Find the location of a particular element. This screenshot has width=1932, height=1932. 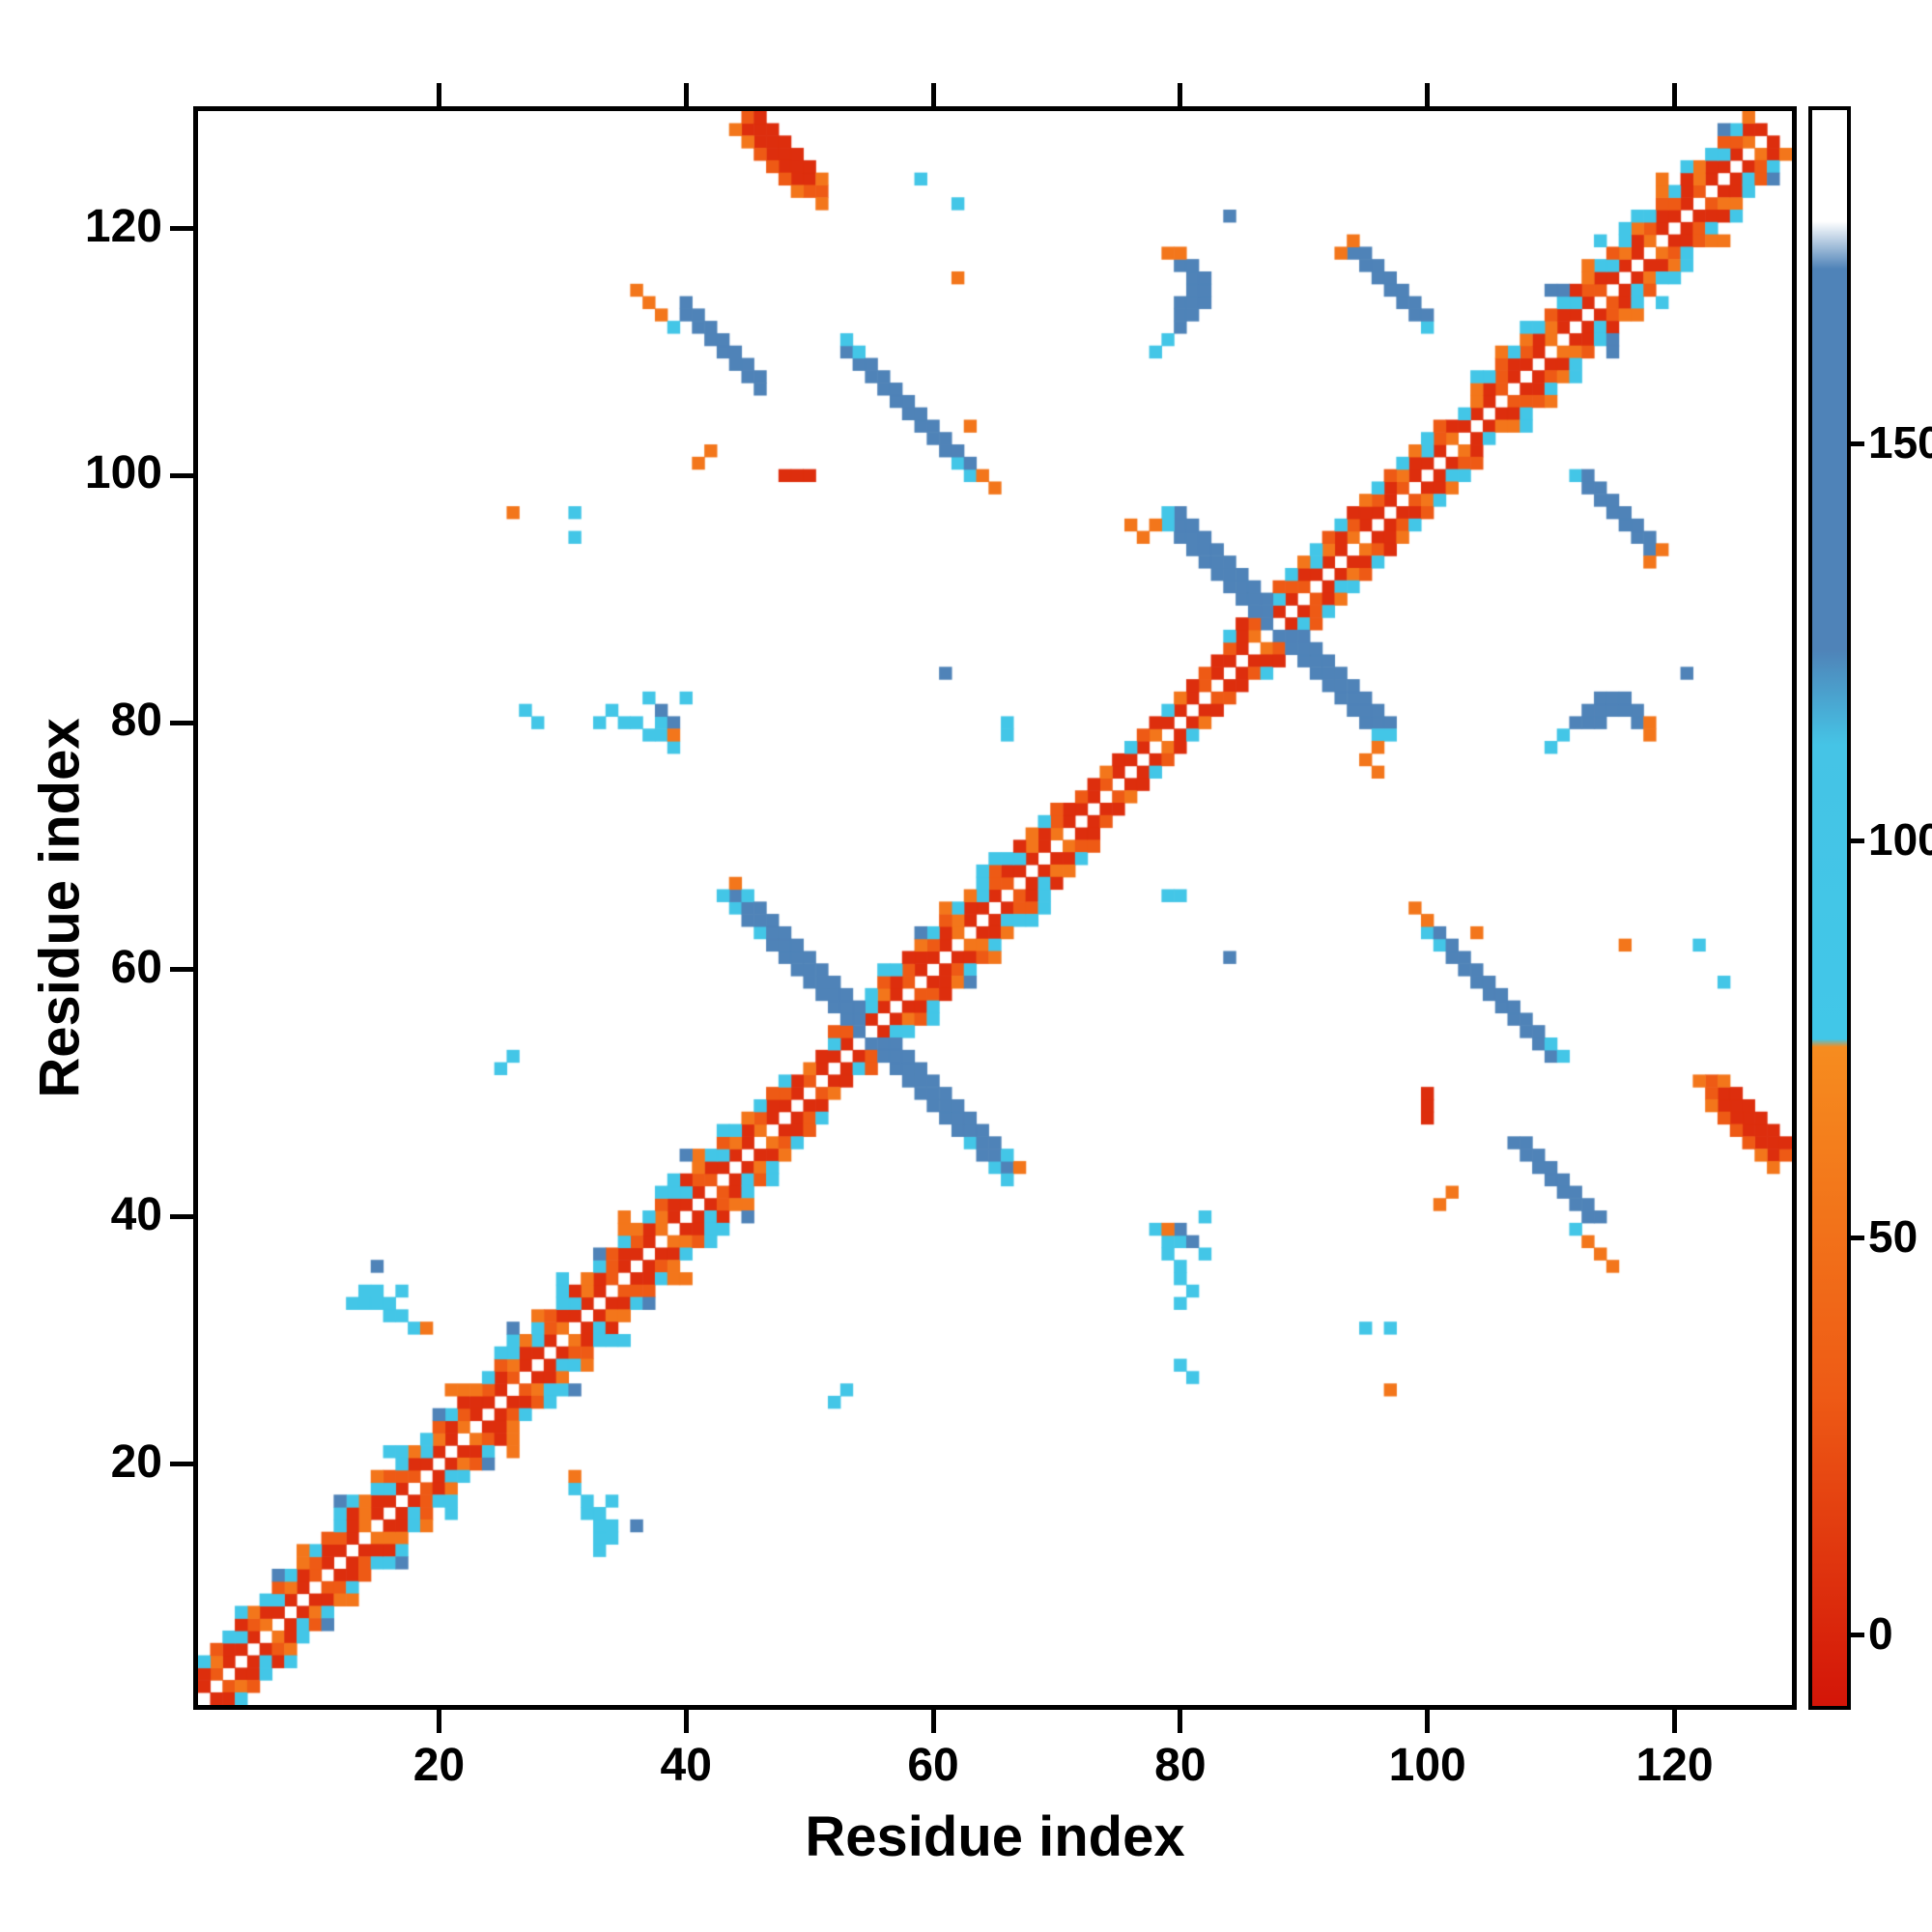

x-tick-label: 20 is located at coordinates (439, 1765).